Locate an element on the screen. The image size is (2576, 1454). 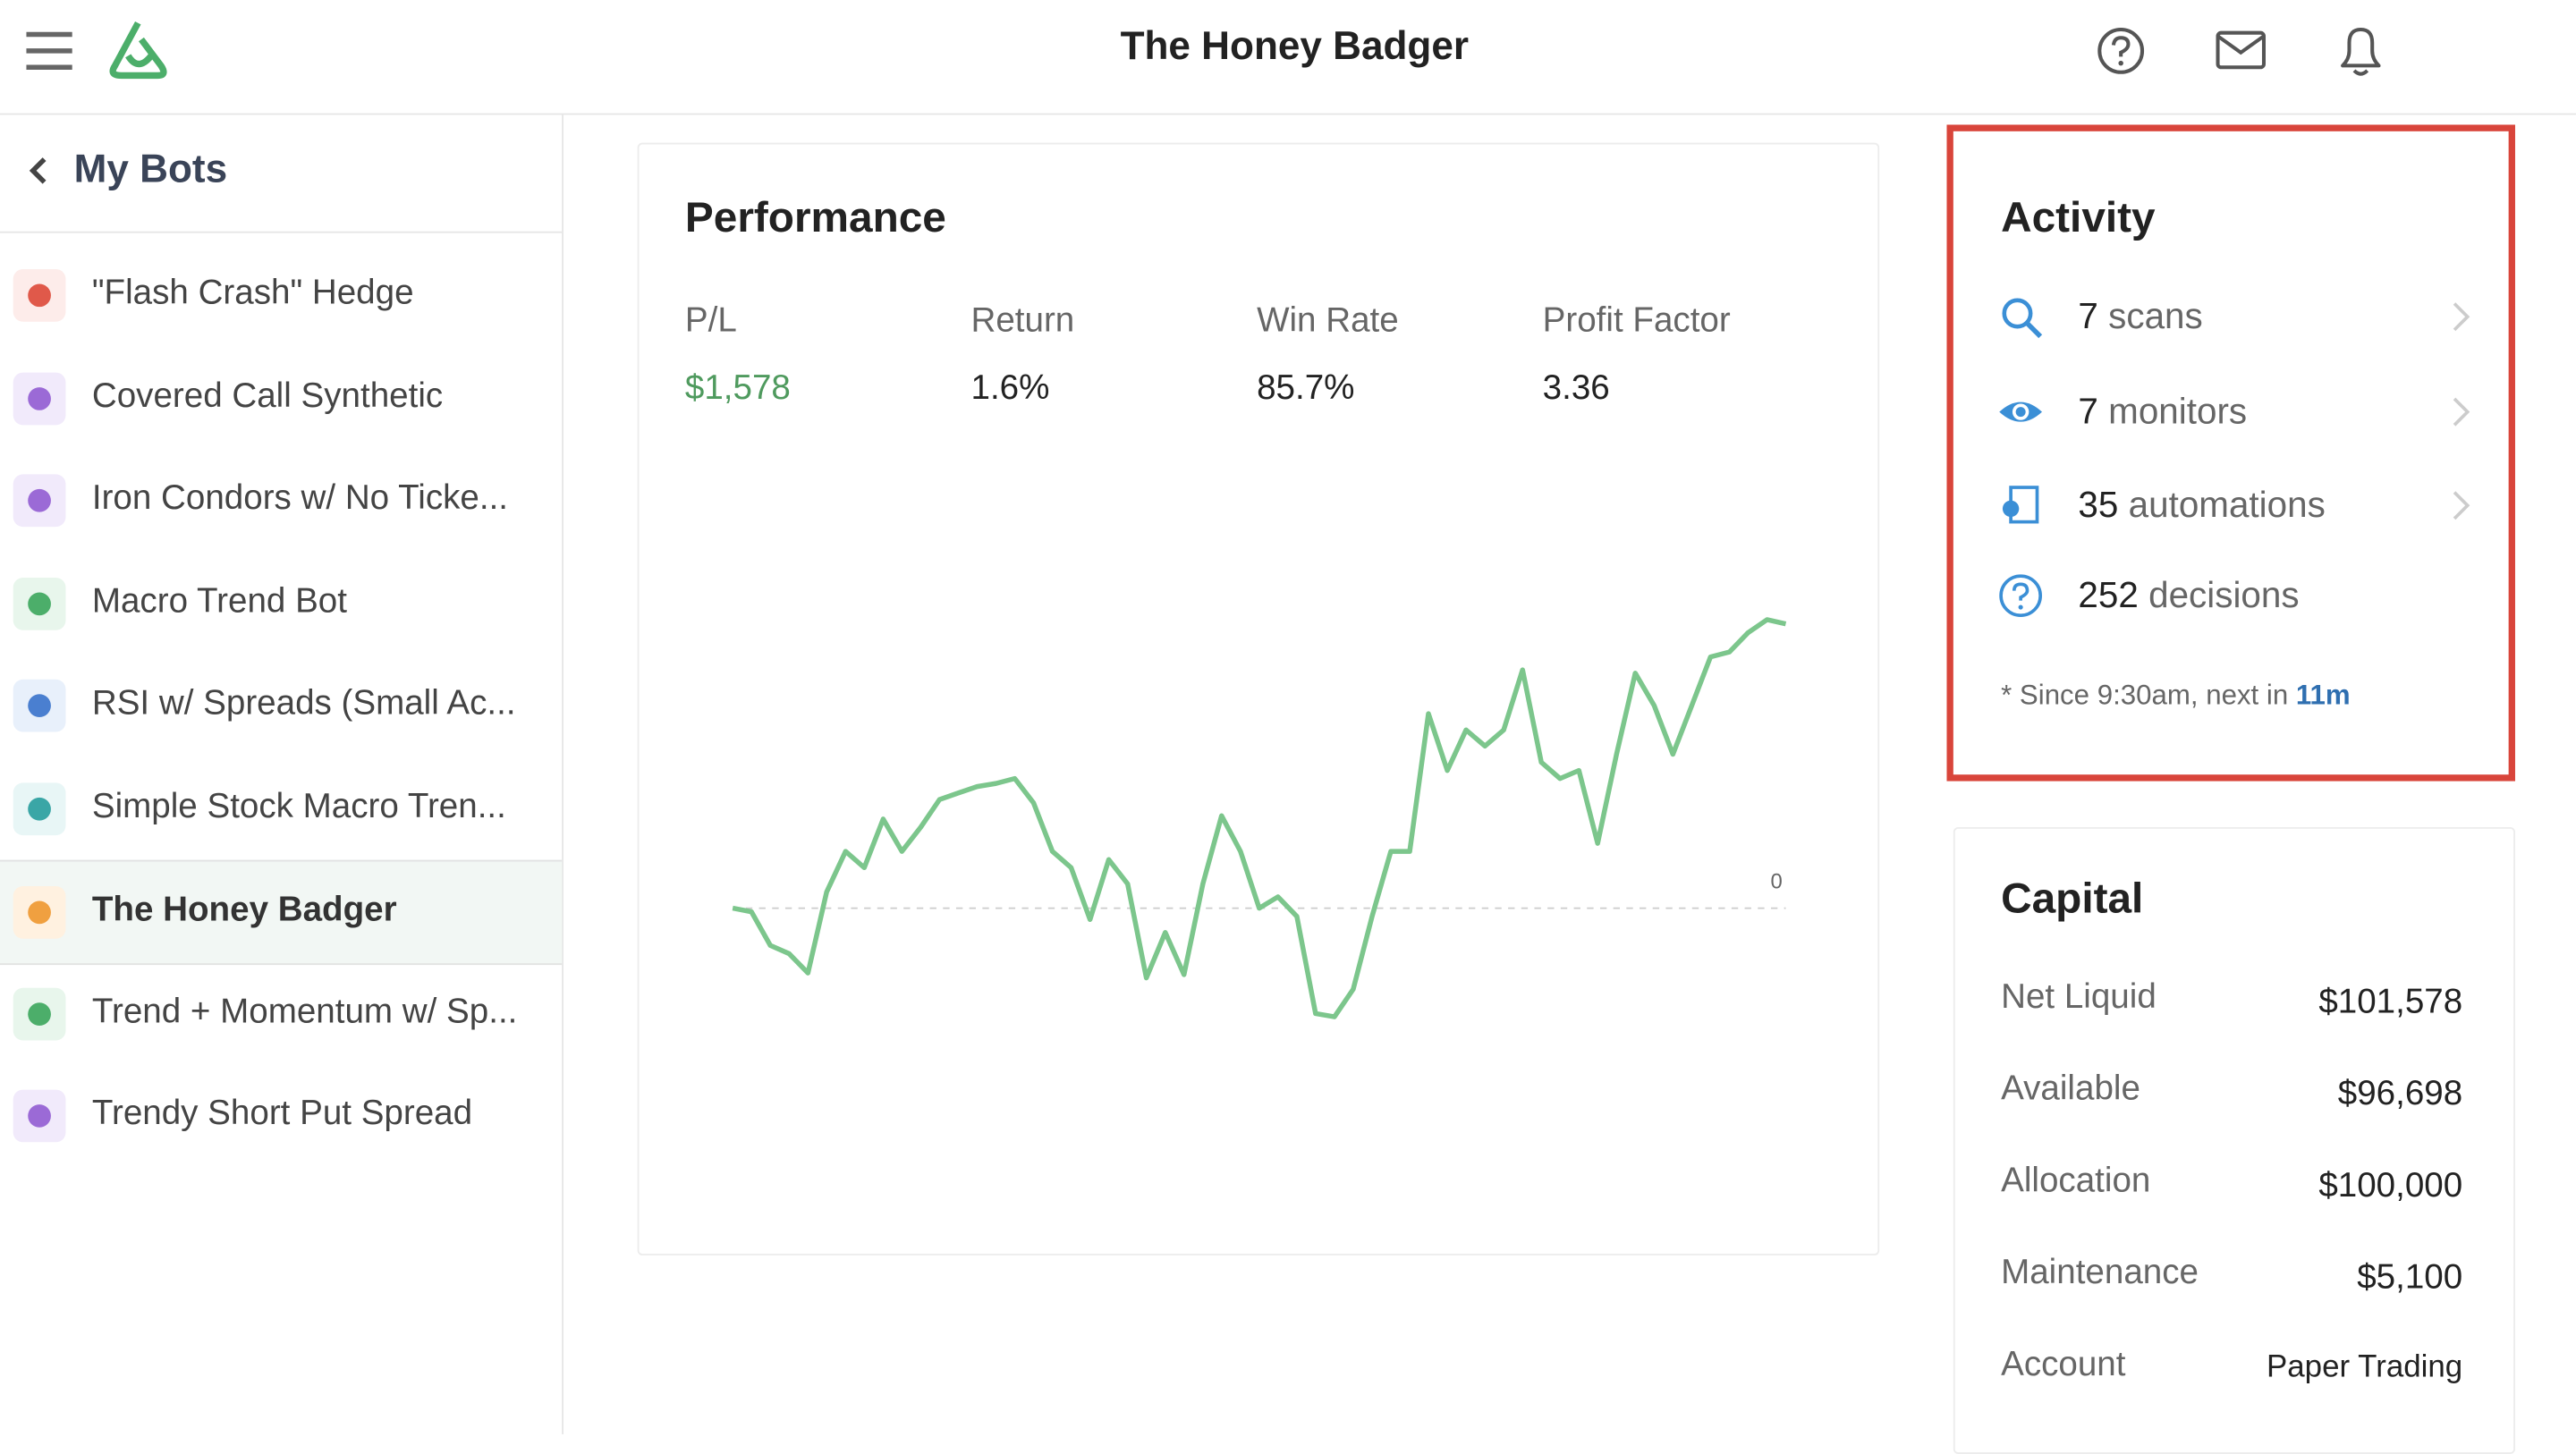
metric-label: Return is located at coordinates (1022, 320).